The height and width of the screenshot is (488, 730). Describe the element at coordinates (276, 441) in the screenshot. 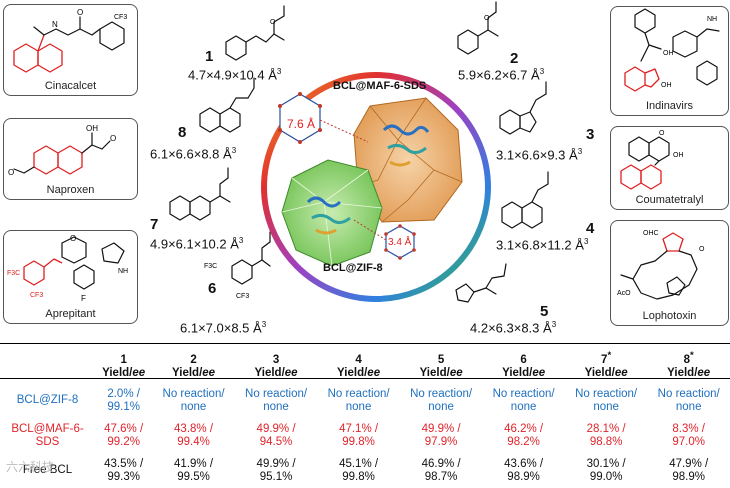

I see `ee-value: 94.5%` at that location.